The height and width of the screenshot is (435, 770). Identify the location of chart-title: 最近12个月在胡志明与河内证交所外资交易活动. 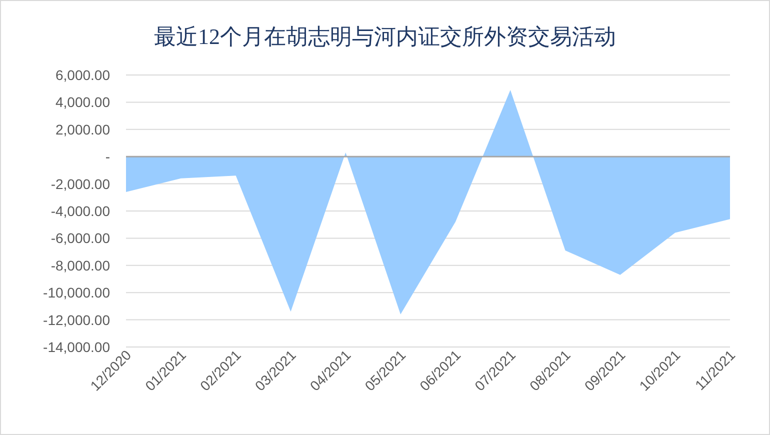
(385, 36).